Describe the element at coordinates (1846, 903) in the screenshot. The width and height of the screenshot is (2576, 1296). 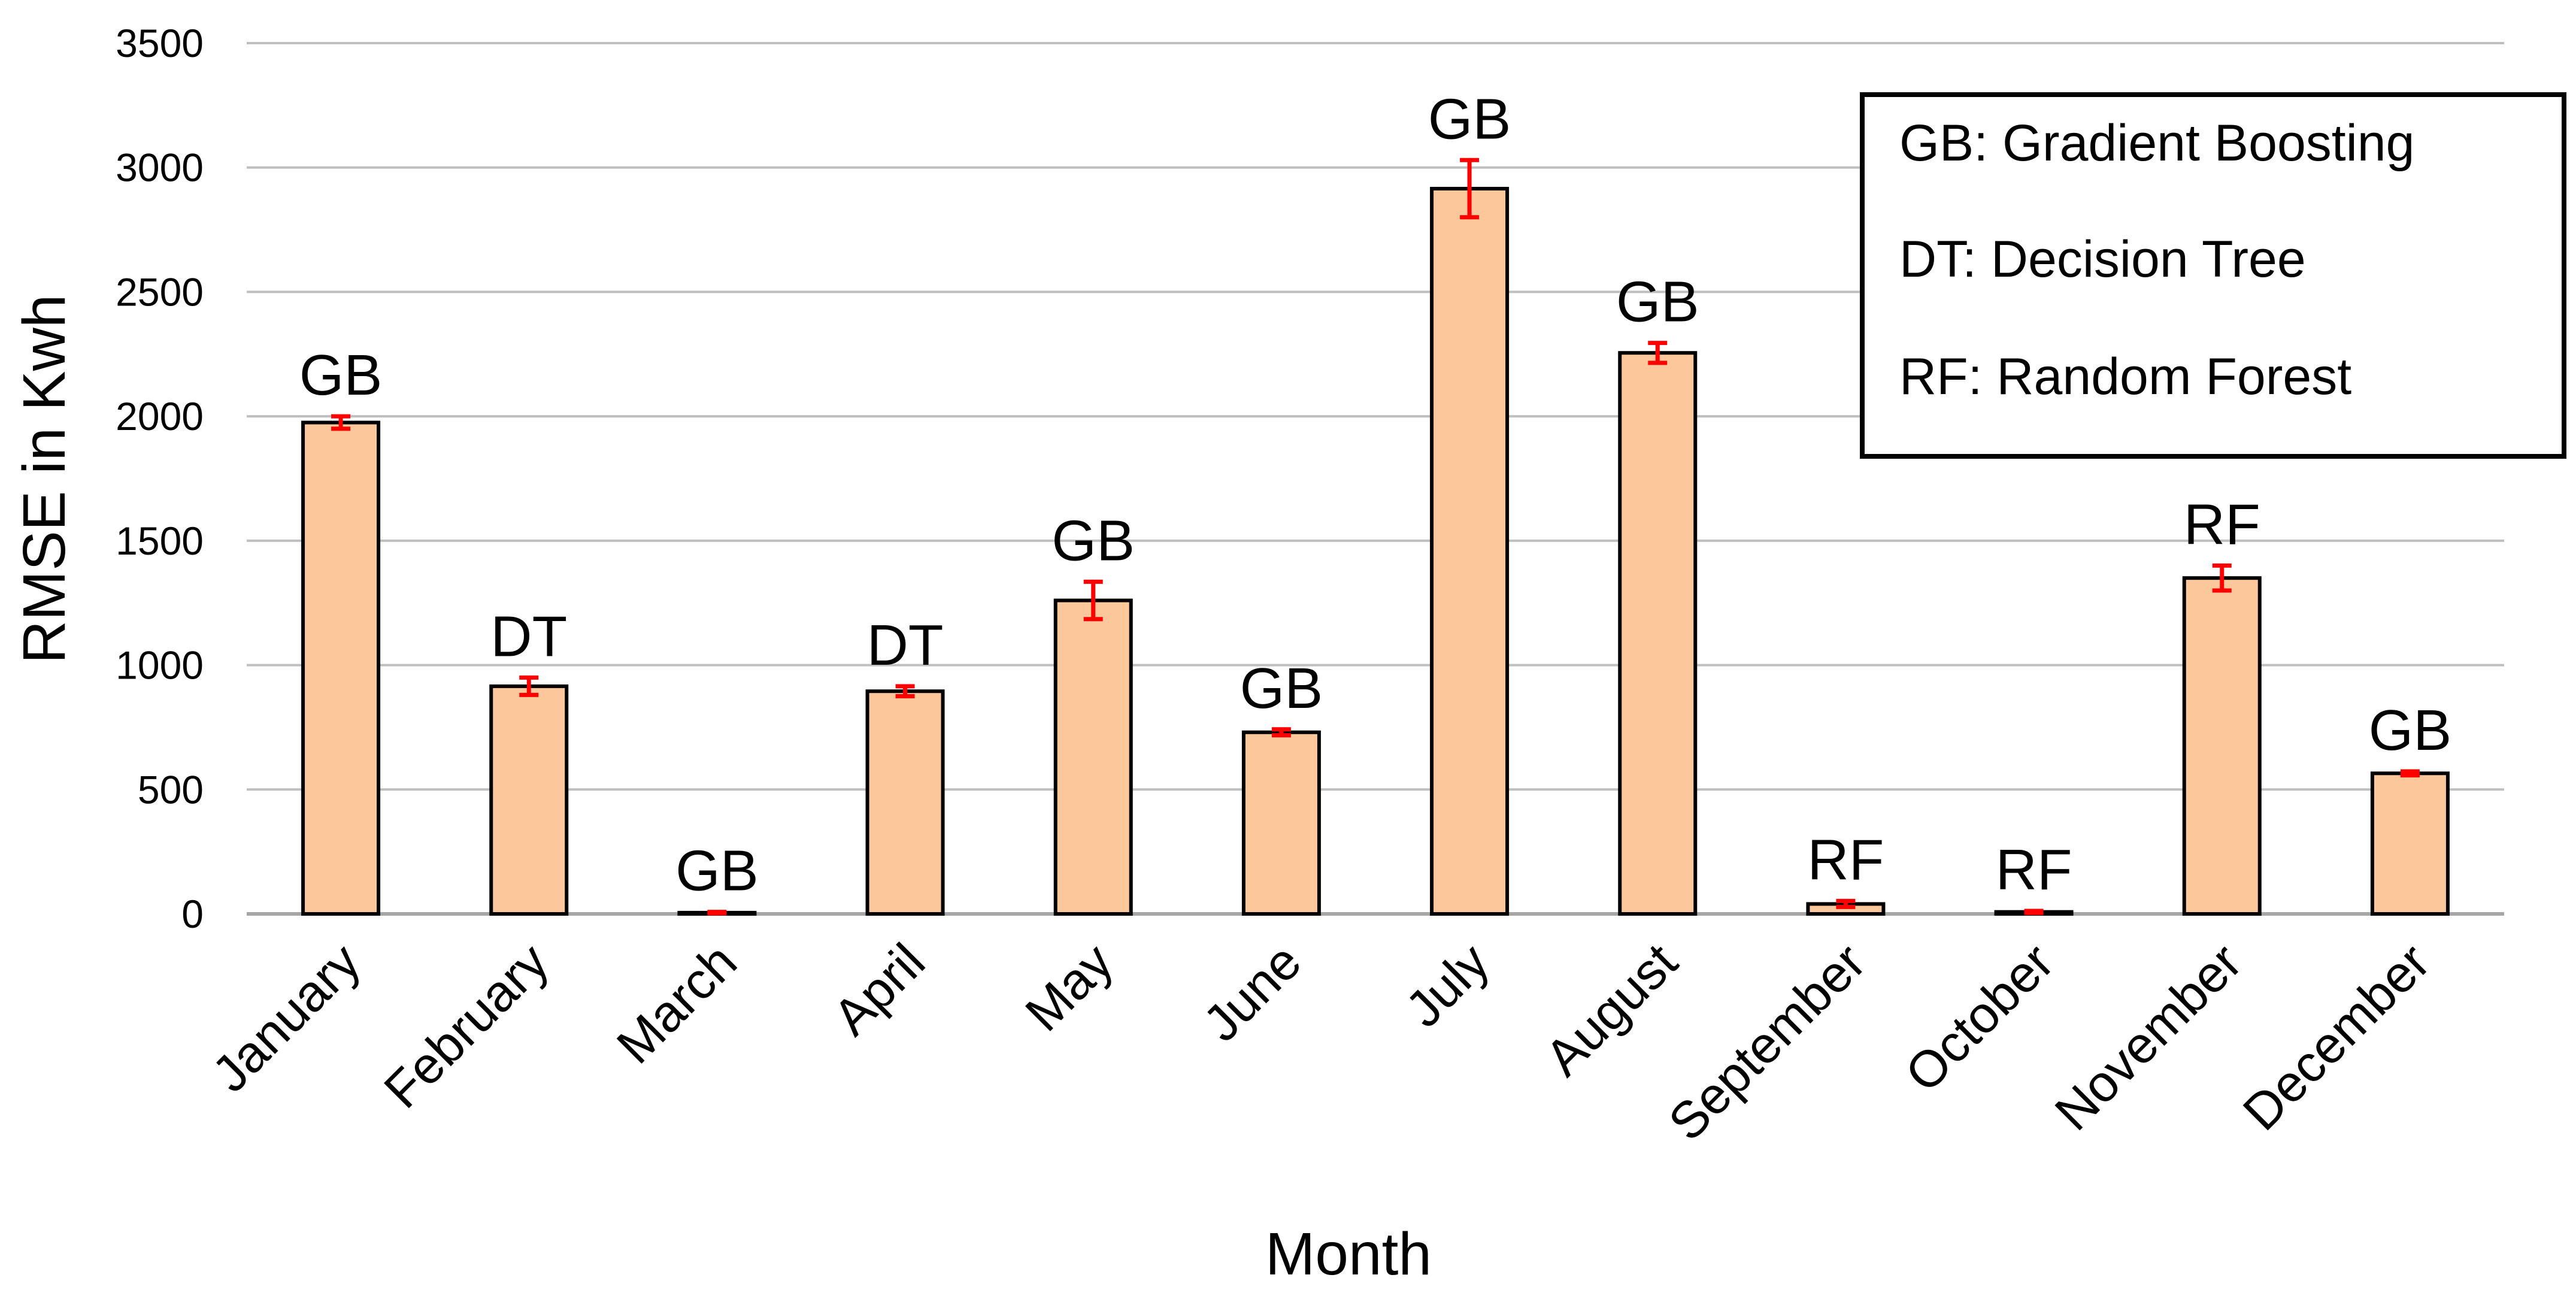
I see `error-bar-september` at that location.